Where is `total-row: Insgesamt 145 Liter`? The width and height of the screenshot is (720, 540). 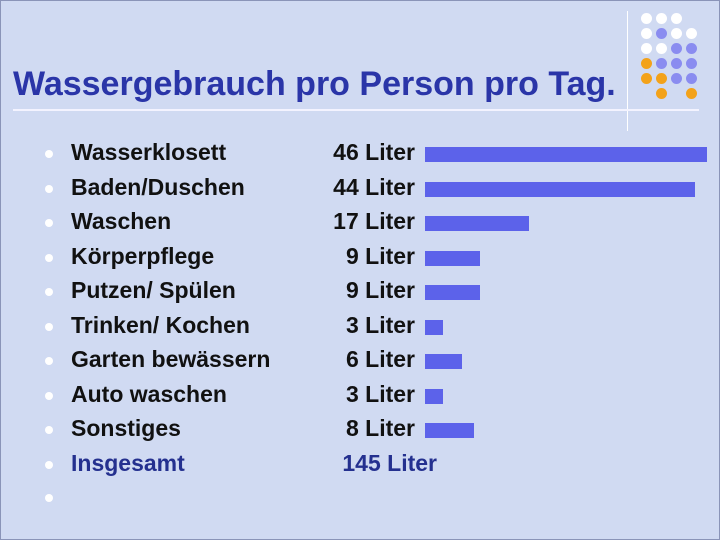 total-row: Insgesamt 145 Liter is located at coordinates (360, 465).